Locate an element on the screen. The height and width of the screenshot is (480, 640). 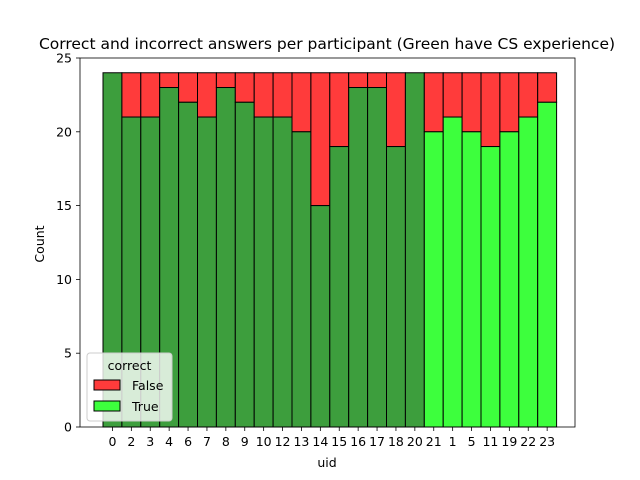
x-tick-label: 22 is located at coordinates (528, 441).